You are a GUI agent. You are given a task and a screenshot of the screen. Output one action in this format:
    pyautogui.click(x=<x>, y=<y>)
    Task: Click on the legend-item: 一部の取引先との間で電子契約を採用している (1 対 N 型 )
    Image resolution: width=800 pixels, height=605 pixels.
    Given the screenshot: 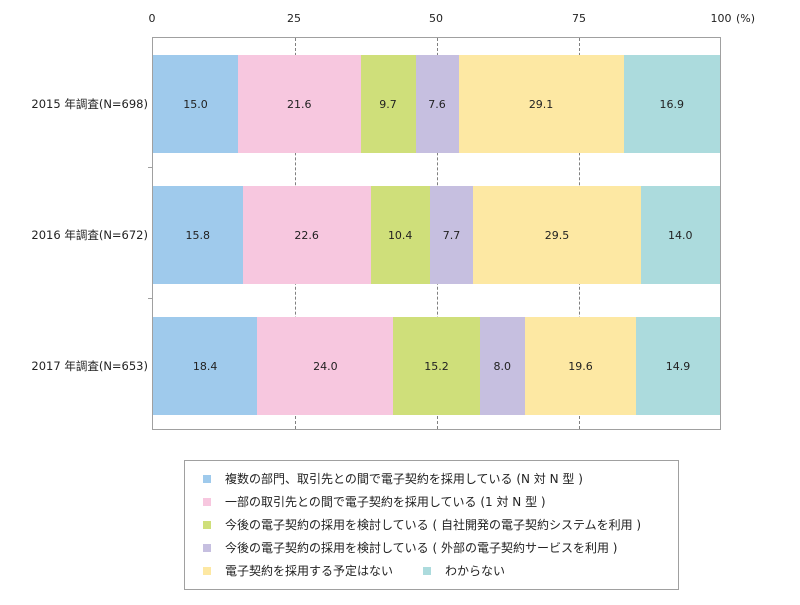 What is the action you would take?
    pyautogui.click(x=440, y=501)
    